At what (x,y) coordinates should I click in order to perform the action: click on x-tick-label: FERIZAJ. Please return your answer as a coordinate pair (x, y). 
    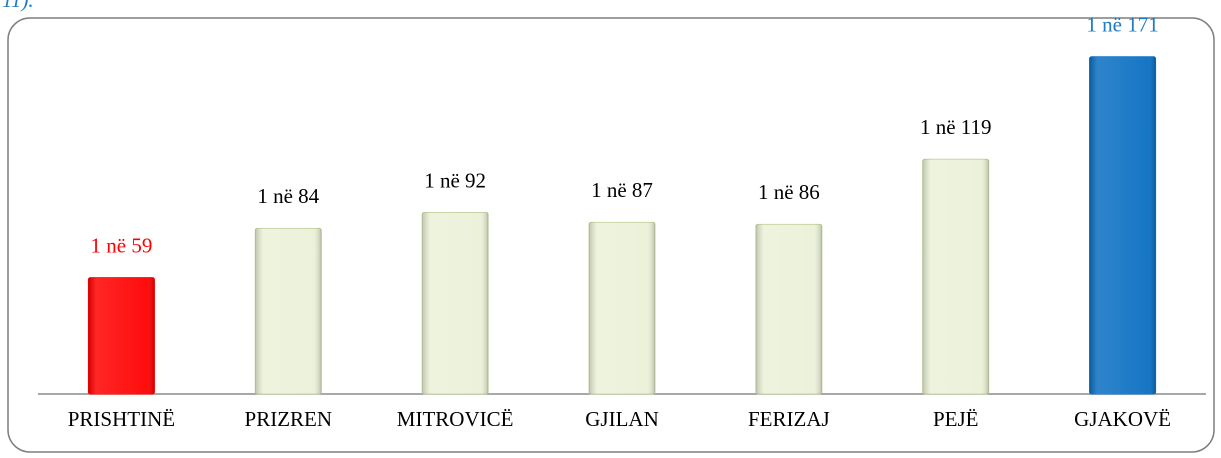
    Looking at the image, I should click on (789, 419).